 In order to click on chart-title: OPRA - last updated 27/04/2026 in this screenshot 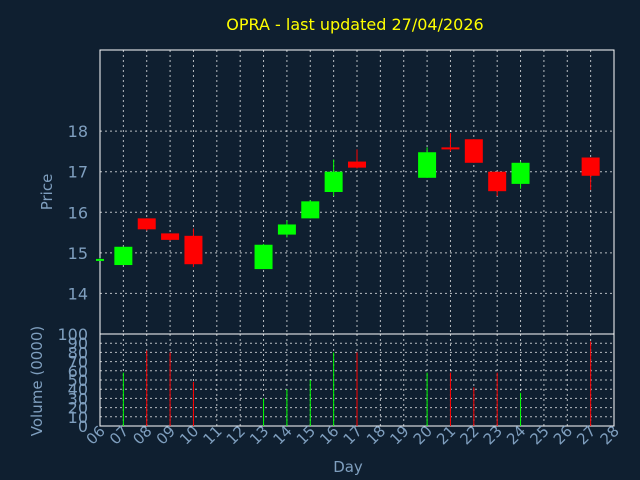, I will do `click(354, 24)`.